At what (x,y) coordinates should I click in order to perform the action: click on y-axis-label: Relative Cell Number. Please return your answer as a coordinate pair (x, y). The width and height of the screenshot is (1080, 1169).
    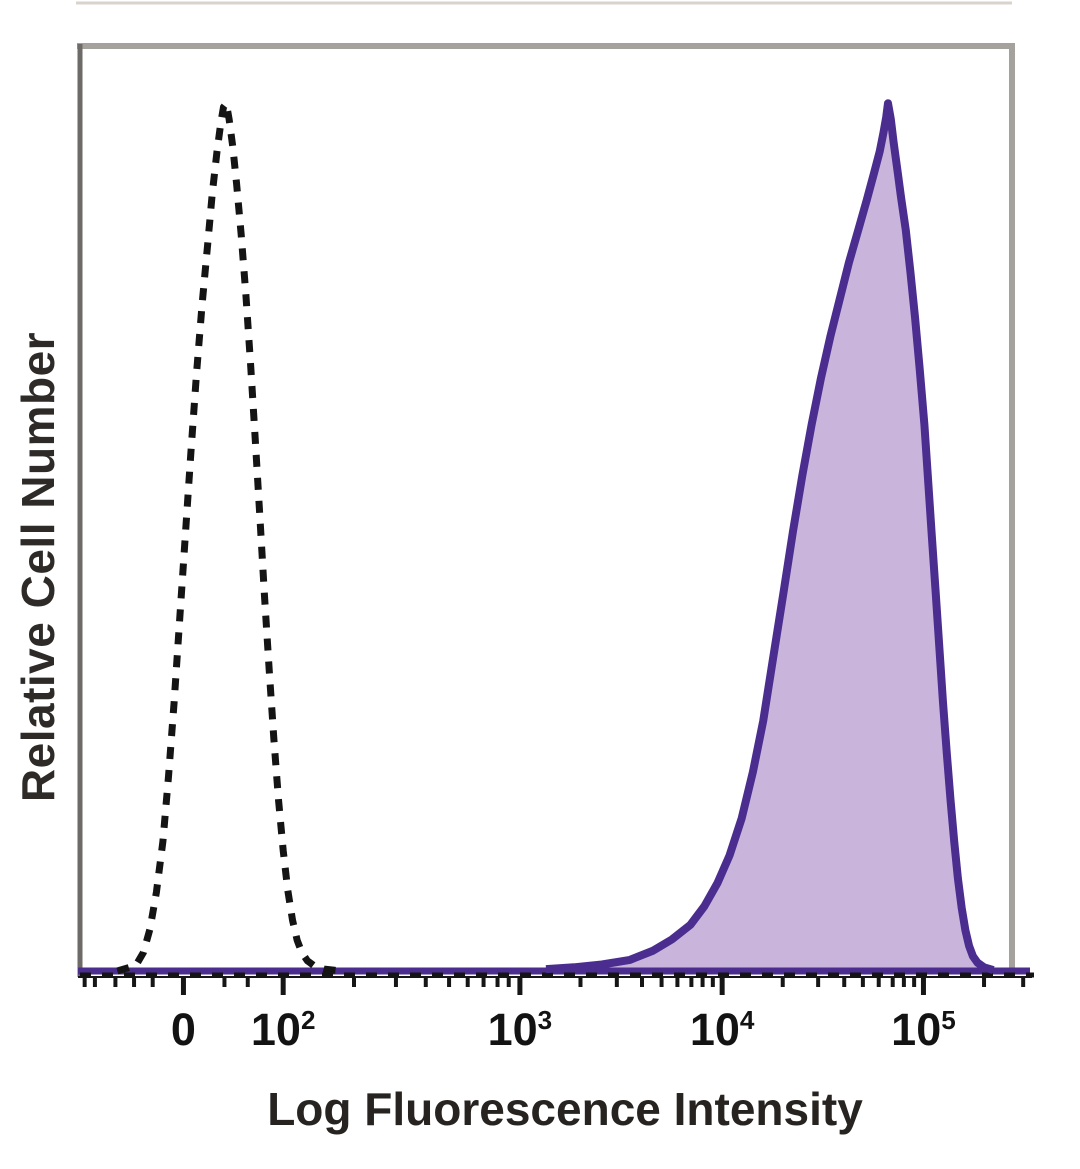
    Looking at the image, I should click on (38, 567).